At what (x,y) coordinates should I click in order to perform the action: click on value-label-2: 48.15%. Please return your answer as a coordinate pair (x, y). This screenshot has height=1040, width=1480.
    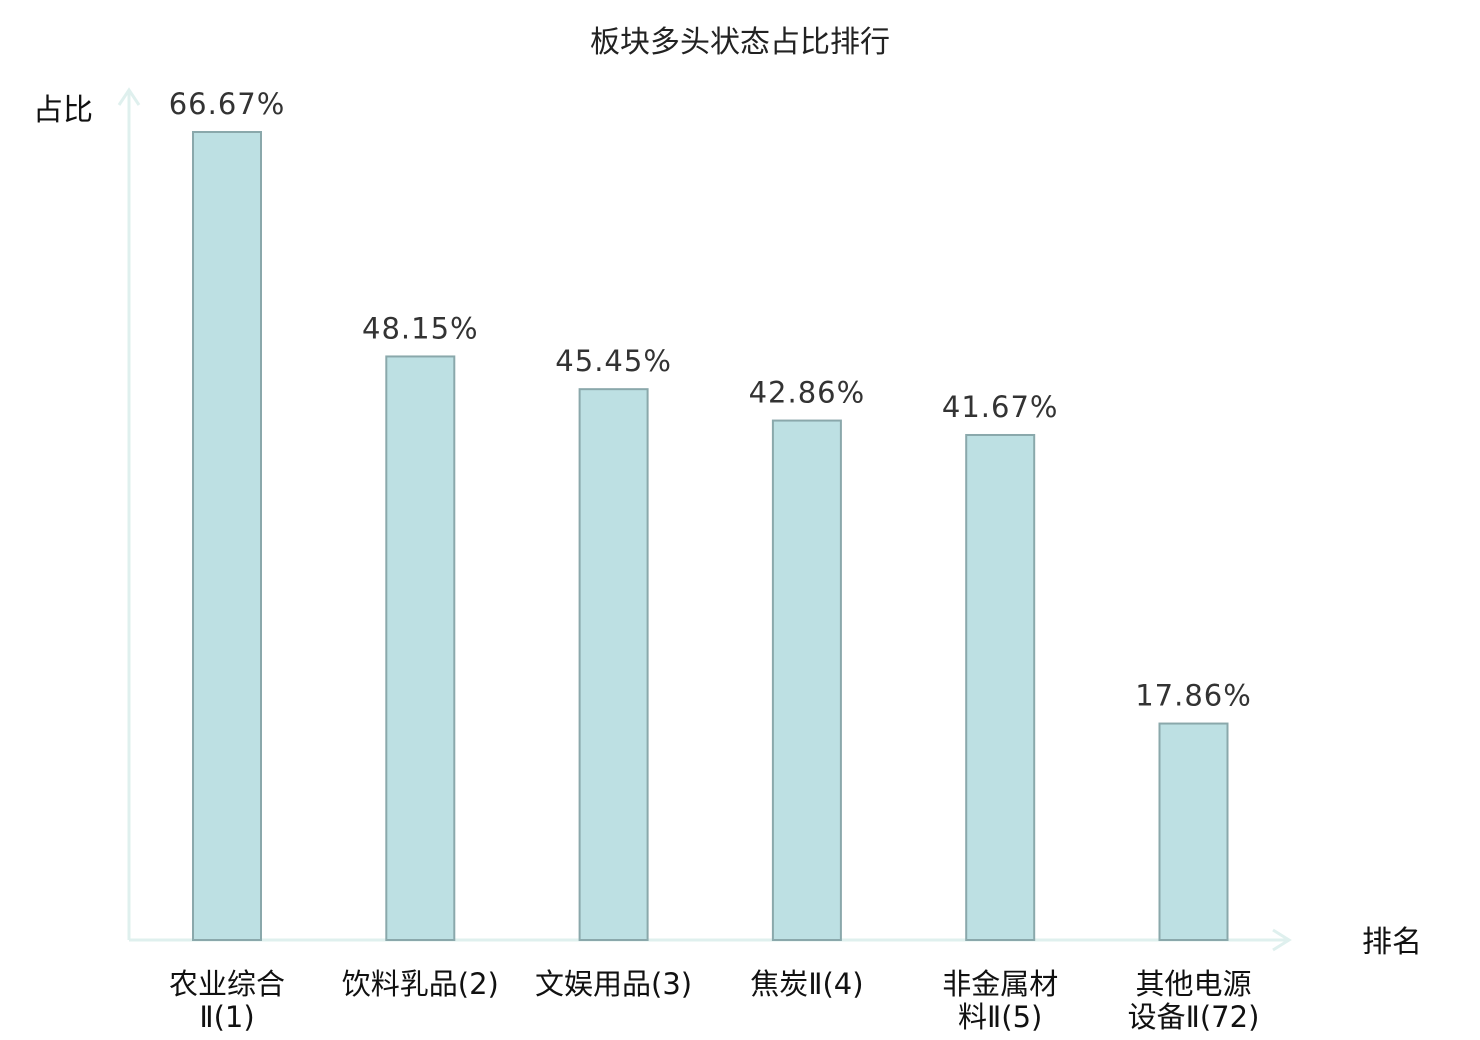
    Looking at the image, I should click on (420, 328).